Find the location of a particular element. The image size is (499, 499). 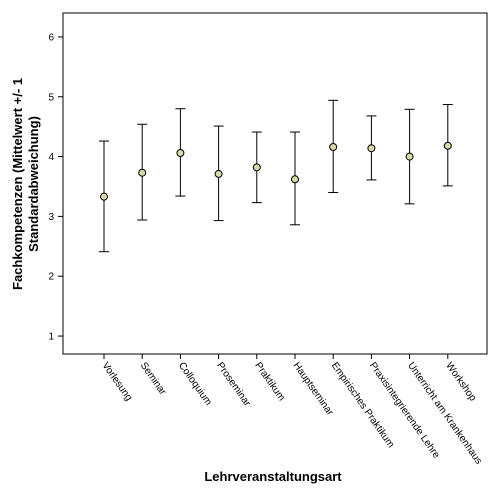

y-tick-label: 6 is located at coordinates (51, 37).